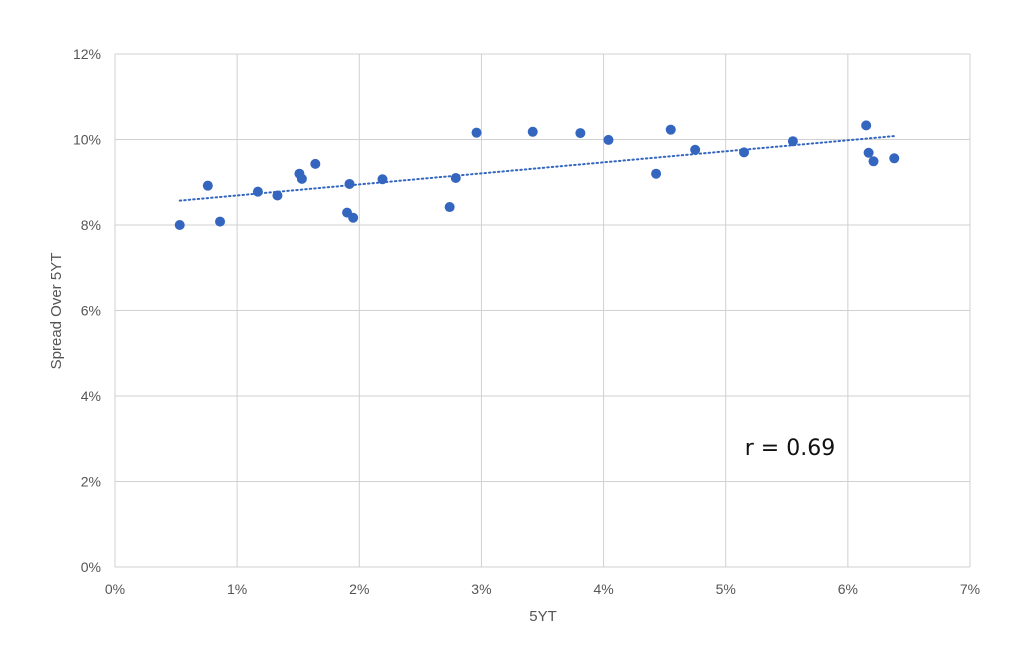 This screenshot has height=647, width=1024. I want to click on x-tick-label: 7%, so click(970, 589).